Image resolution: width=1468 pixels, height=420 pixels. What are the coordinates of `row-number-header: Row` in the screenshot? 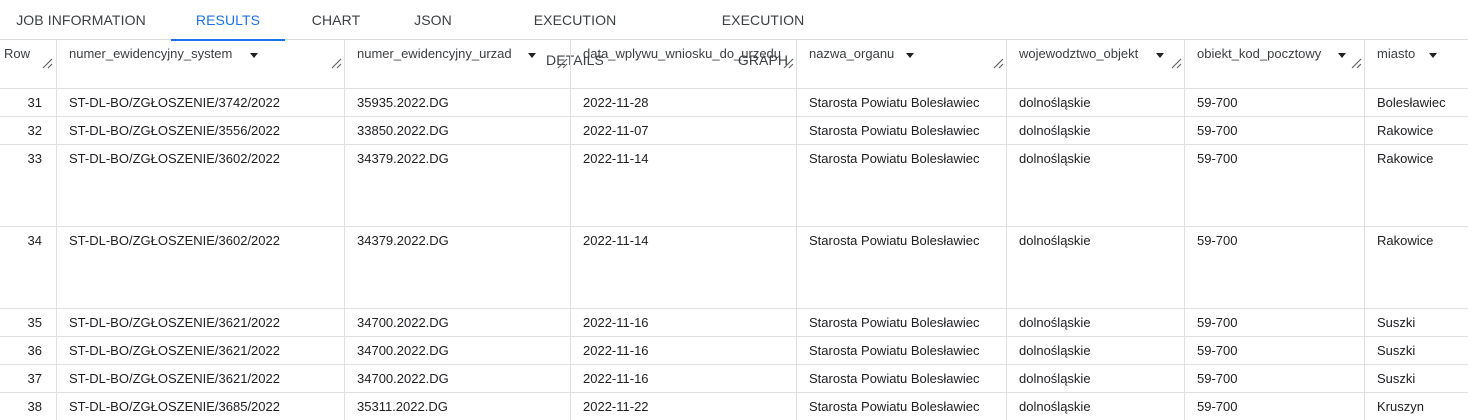 It's located at (28, 64).